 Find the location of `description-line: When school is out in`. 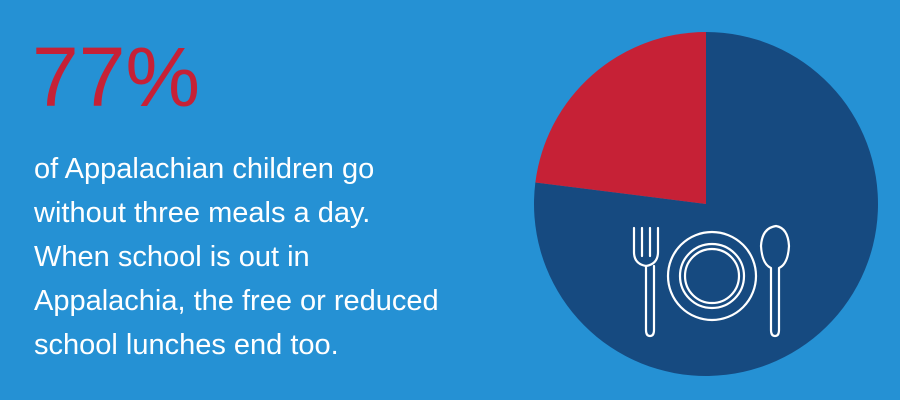

description-line: When school is out in is located at coordinates (172, 257).